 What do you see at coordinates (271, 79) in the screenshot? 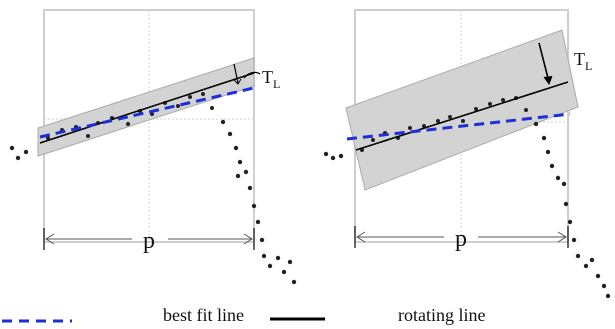
I see `left-threshold-label: TL` at bounding box center [271, 79].